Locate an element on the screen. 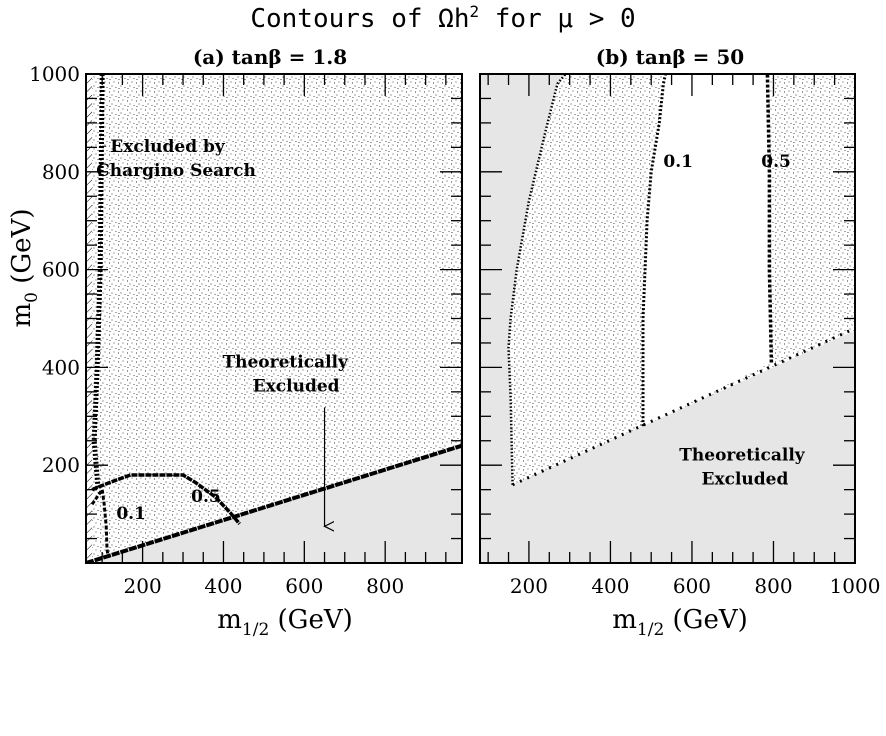 The width and height of the screenshot is (886, 736). panel-b-contour-label-0-5: 0.5 is located at coordinates (776, 162).